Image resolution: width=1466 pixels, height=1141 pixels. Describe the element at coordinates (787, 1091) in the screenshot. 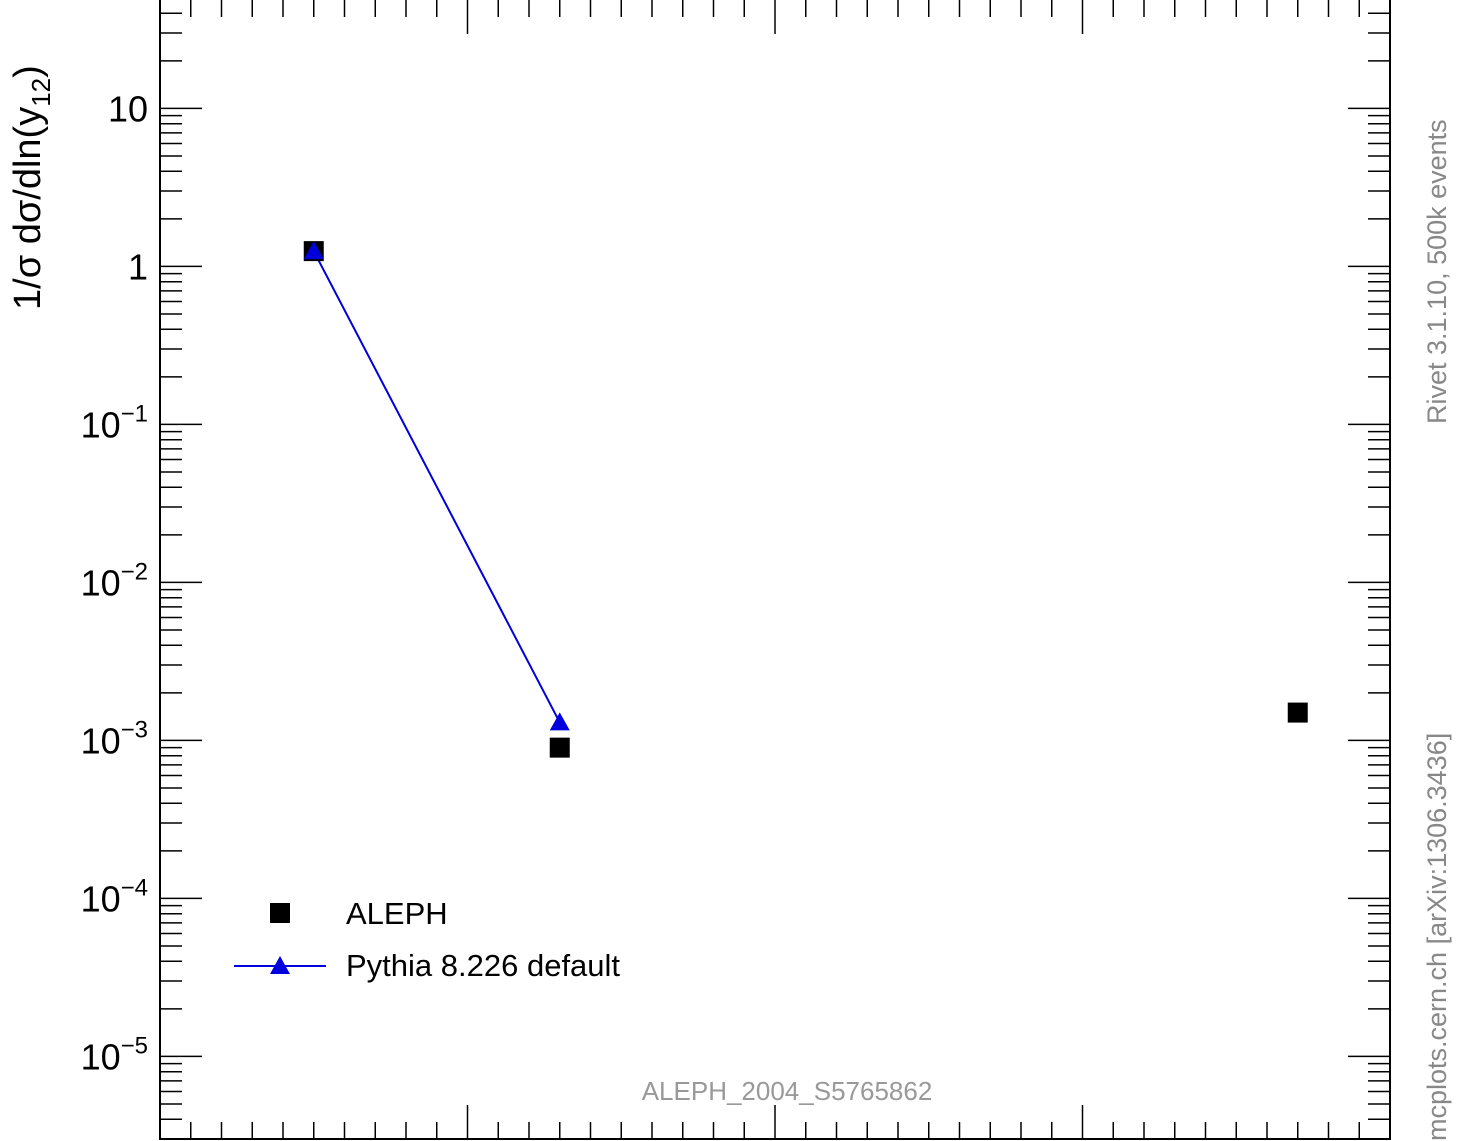

I see `analysis-watermark: ALEPH_2004_S5765862` at that location.